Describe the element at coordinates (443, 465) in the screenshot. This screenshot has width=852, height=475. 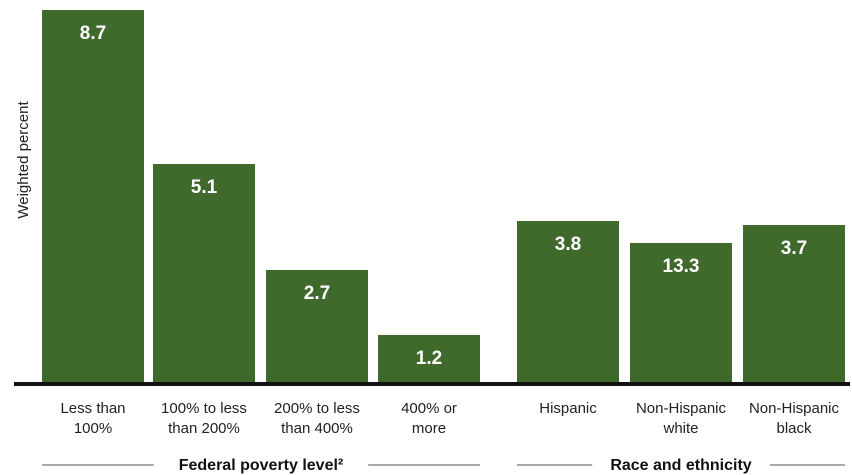
I see `group-labels-layer: Federal poverty level² Race and ethnicity` at that location.